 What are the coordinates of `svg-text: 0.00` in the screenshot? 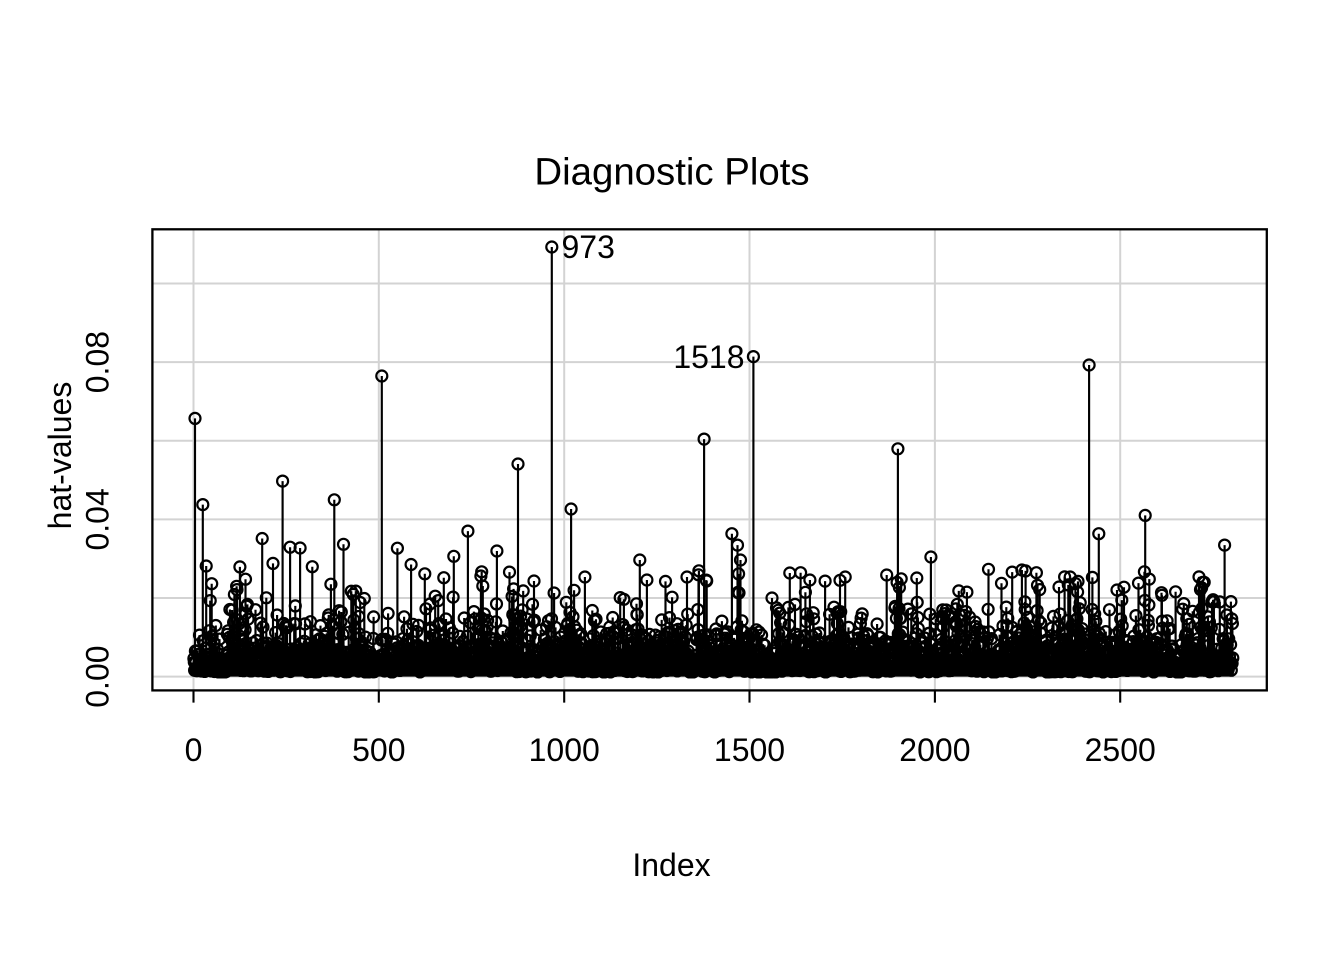 It's located at (98, 676).